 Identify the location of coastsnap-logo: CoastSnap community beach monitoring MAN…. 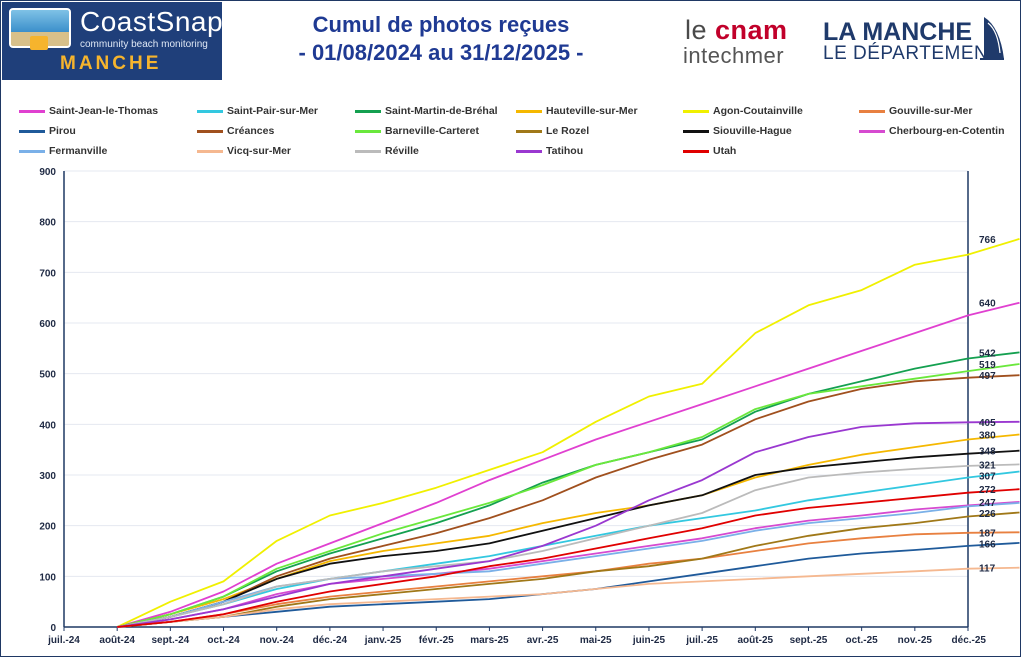
(113, 41).